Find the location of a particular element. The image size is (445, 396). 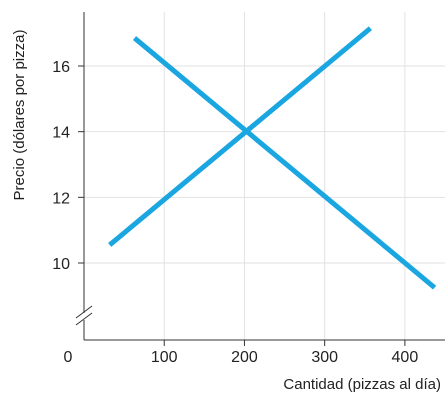

y-tick-label-14: 14 is located at coordinates (61, 133).